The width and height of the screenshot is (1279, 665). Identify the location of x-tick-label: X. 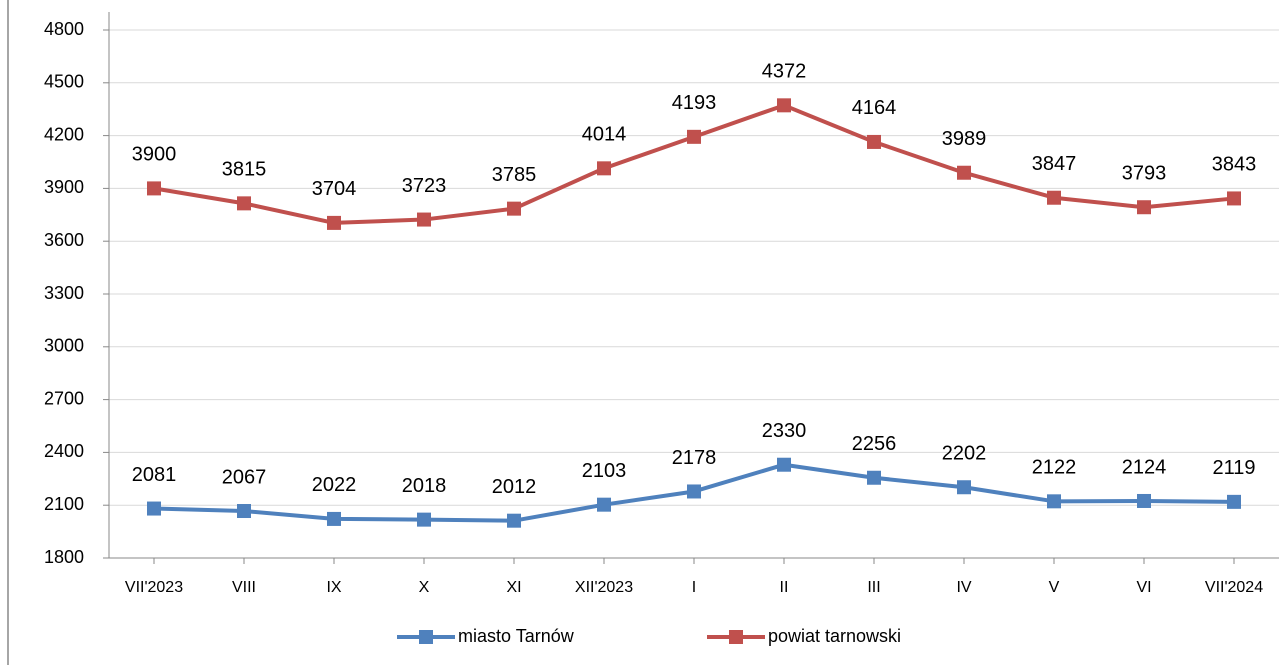
(424, 587).